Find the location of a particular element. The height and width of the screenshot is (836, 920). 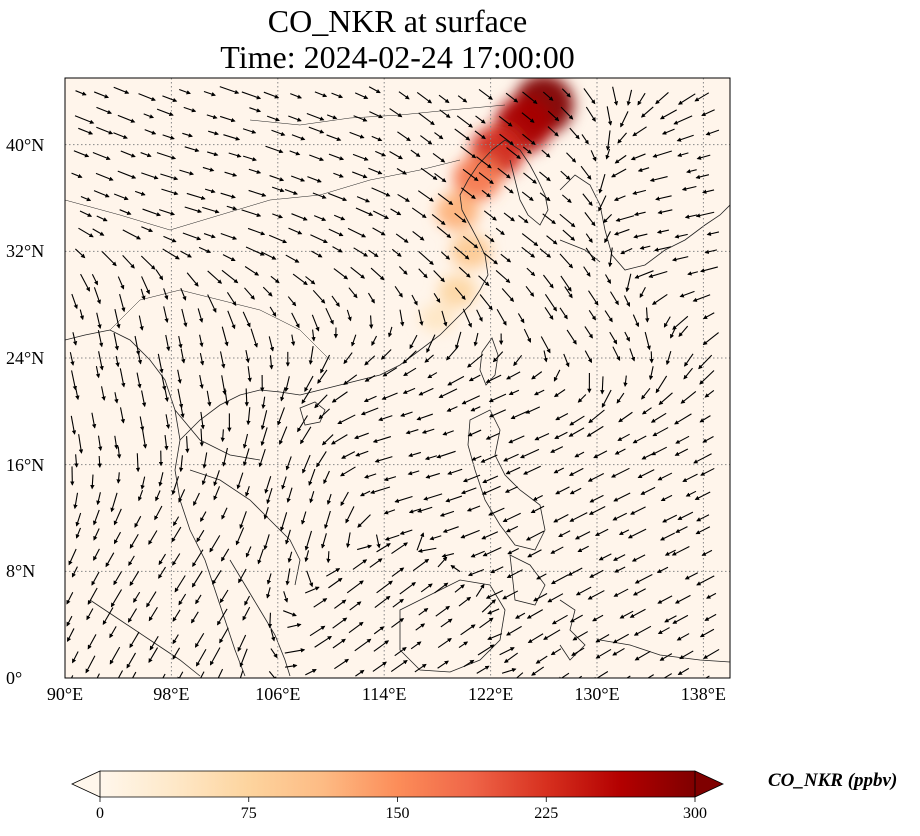

co-plume-cell is located at coordinates (457, 211).